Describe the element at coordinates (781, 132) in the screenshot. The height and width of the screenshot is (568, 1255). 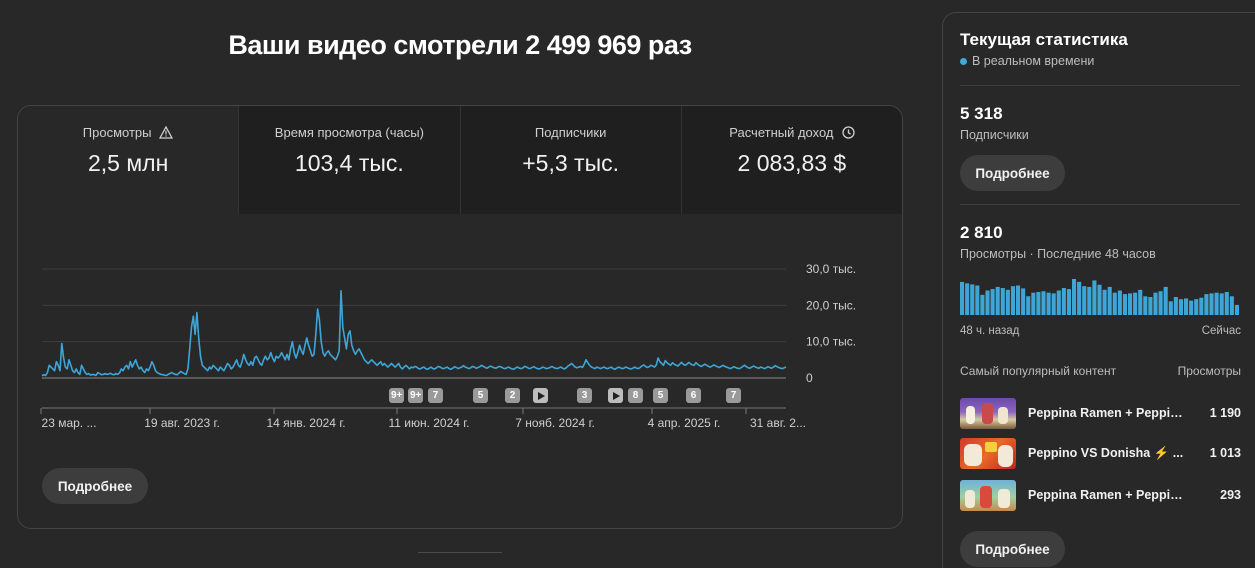
I see `tab-label: Расчетный доход` at that location.